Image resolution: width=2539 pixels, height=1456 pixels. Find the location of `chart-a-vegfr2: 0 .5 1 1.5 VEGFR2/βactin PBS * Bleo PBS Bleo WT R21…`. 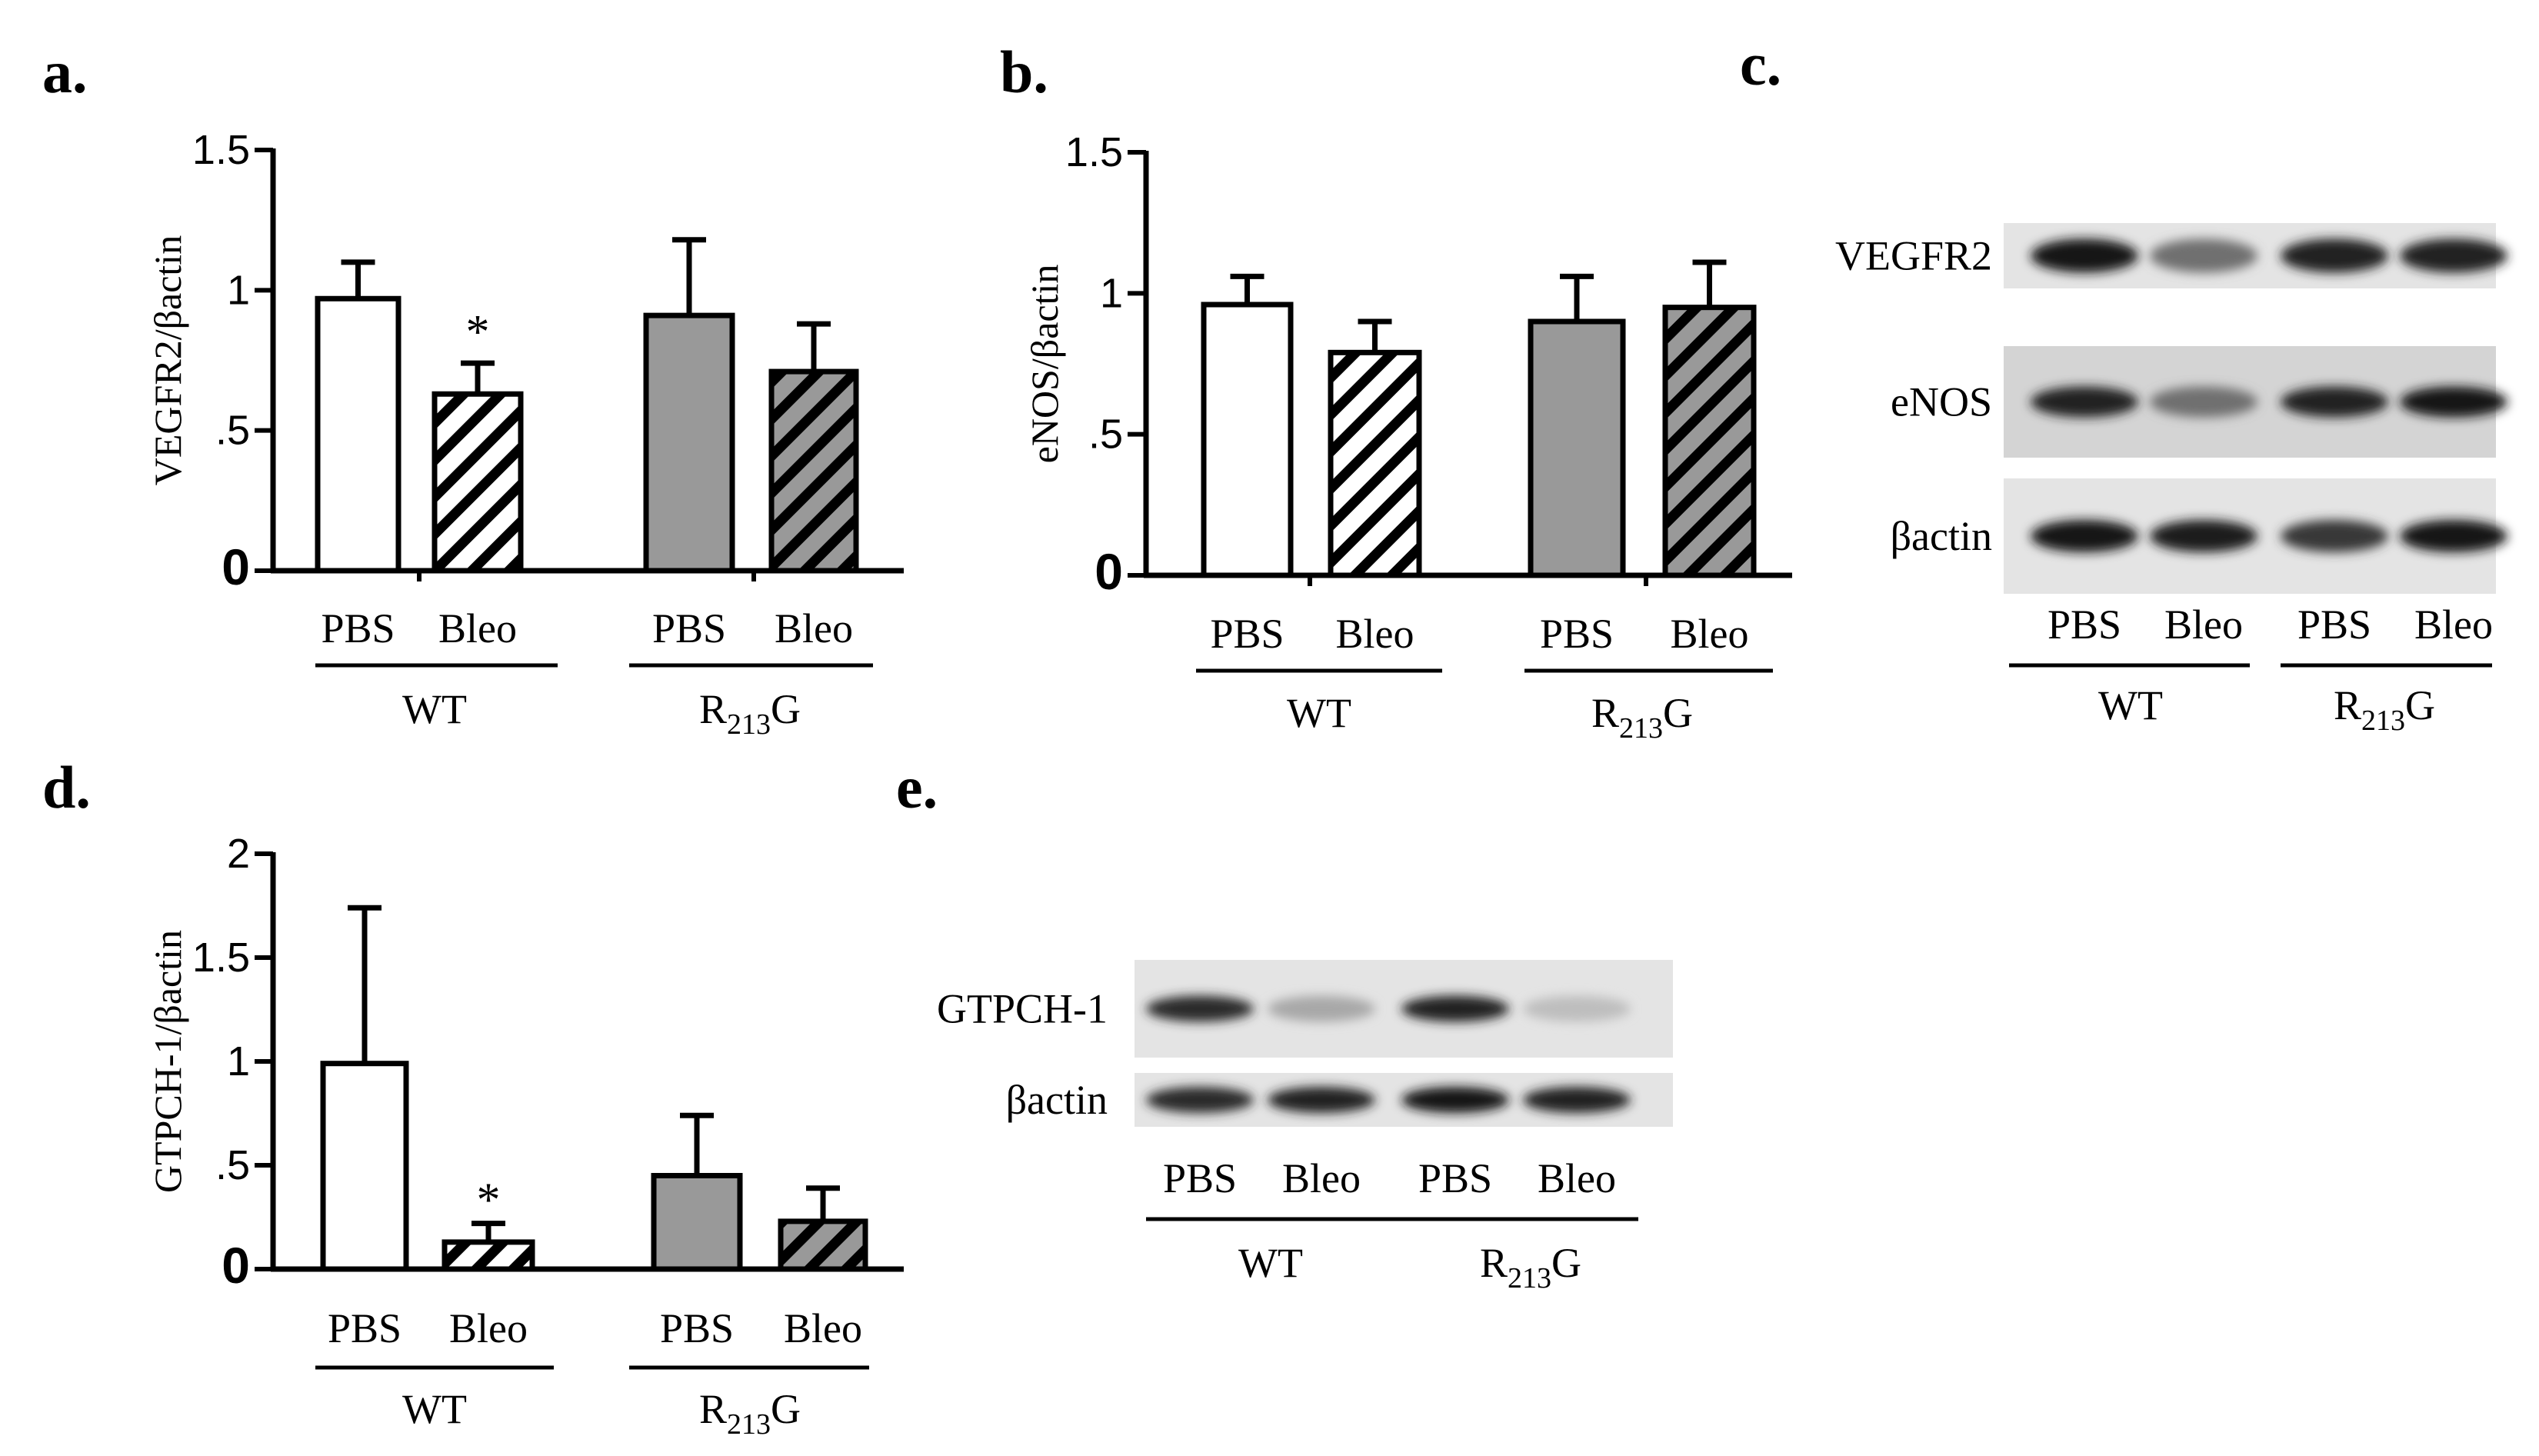

chart-a-vegfr2: 0 .5 1 1.5 VEGFR2/βactin PBS * Bleo PBS Bleo WT R21… is located at coordinates (525, 434).